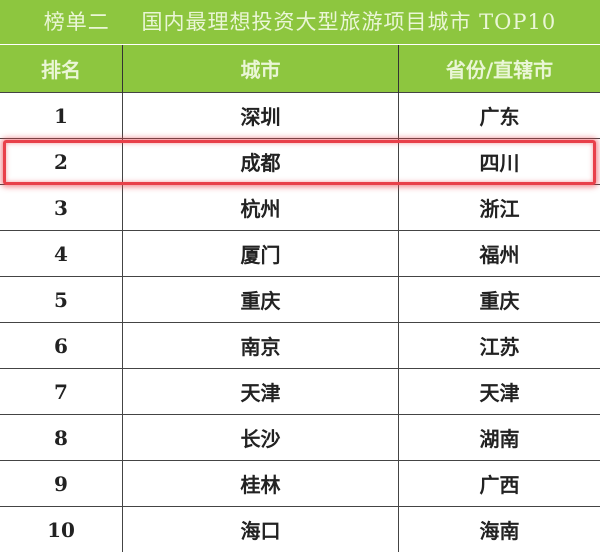  Describe the element at coordinates (499, 162) in the screenshot. I see `province-cell: 四川` at that location.